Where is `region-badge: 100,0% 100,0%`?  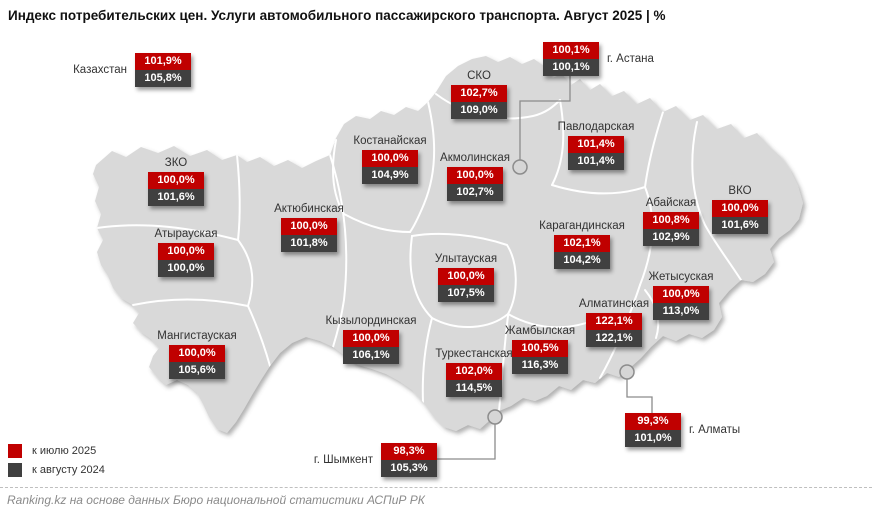 region-badge: 100,0% 100,0% is located at coordinates (186, 260).